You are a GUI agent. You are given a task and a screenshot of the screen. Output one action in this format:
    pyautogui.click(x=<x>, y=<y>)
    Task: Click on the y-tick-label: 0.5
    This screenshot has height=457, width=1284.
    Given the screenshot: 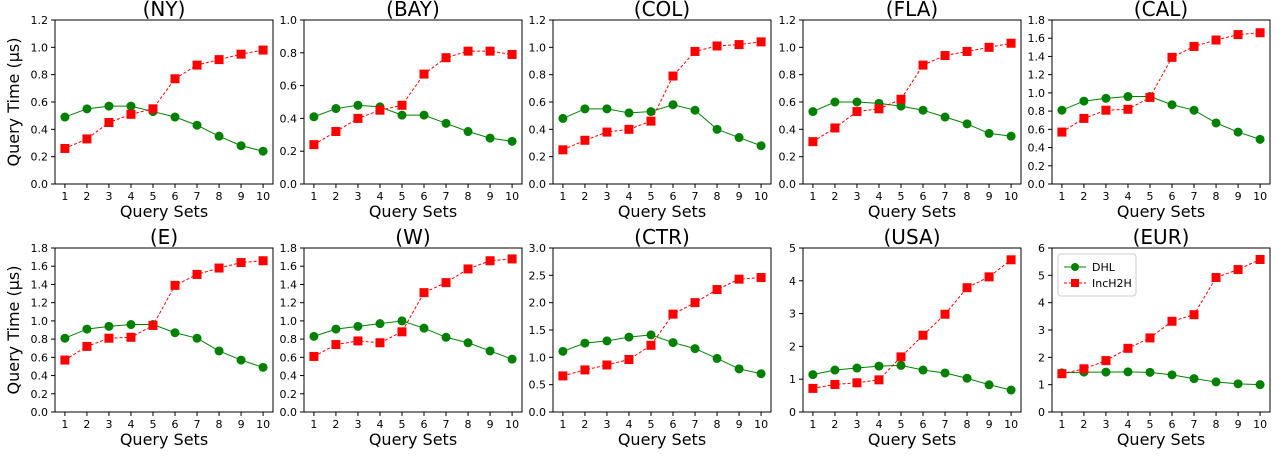 What is the action you would take?
    pyautogui.click(x=538, y=385)
    